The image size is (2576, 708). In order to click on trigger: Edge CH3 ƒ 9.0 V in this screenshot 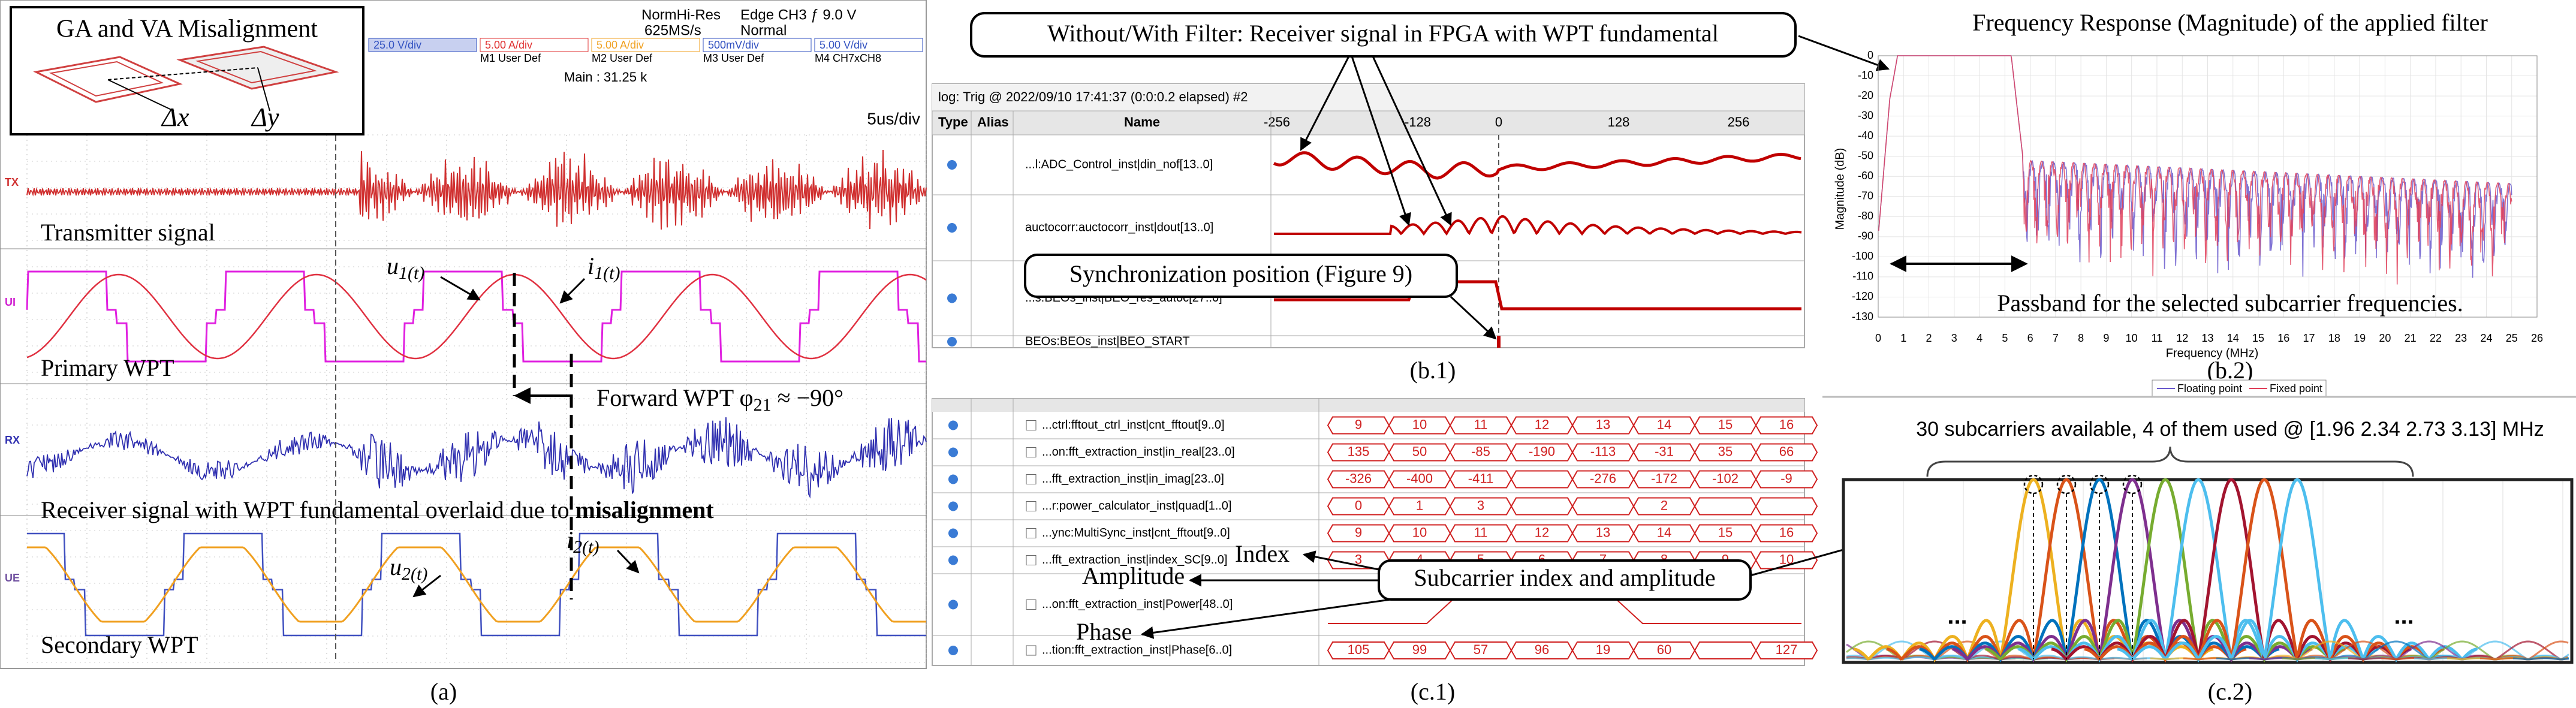, I will do `click(798, 15)`.